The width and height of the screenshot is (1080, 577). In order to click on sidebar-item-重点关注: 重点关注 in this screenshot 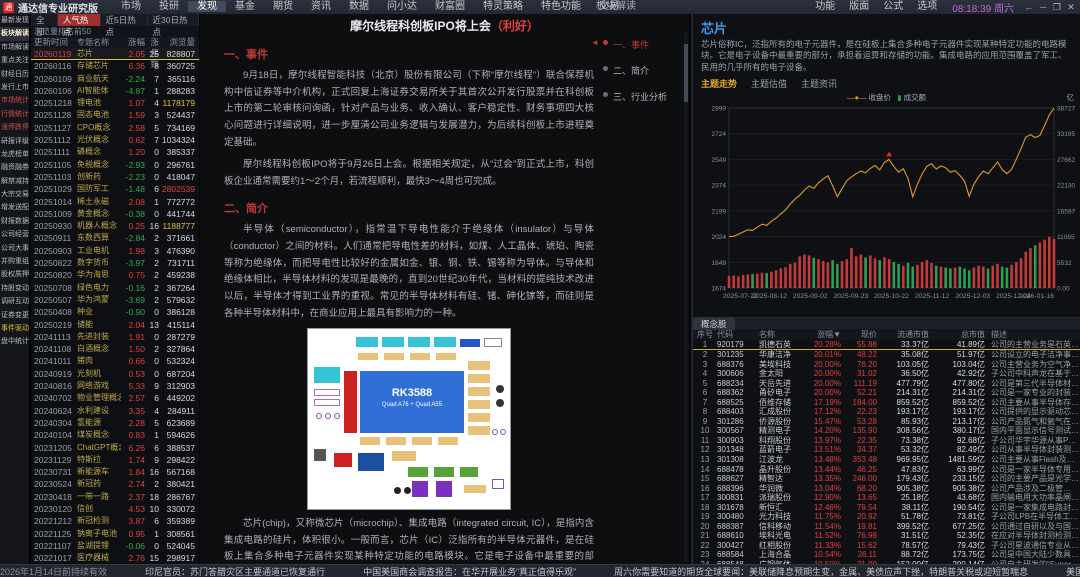, I will do `click(15, 61)`.